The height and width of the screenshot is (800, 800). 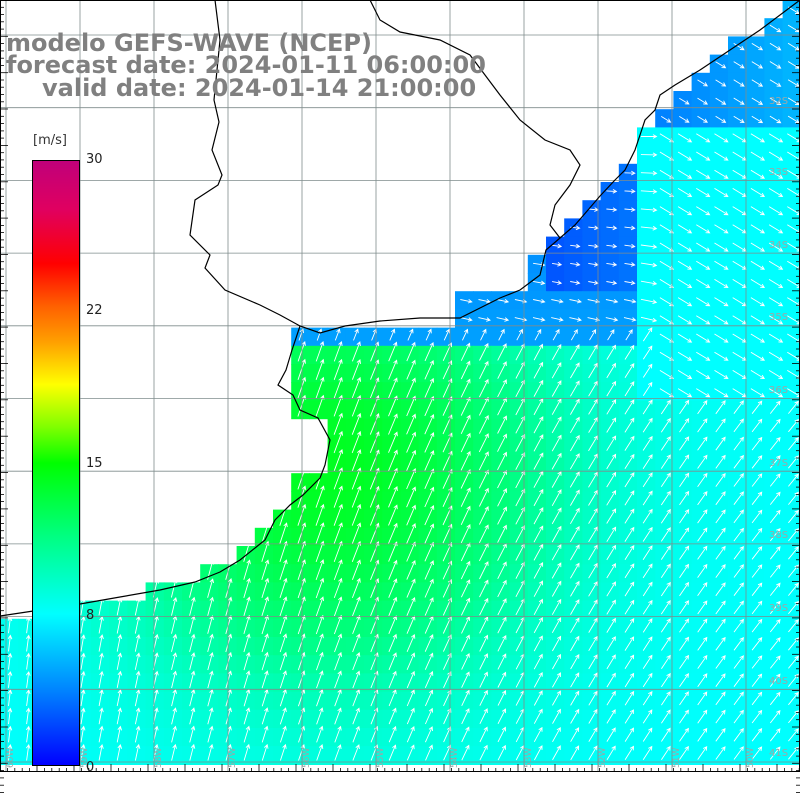 I want to click on valid-date: valid date: 2024-01-14 21:00:00, so click(x=259, y=88).